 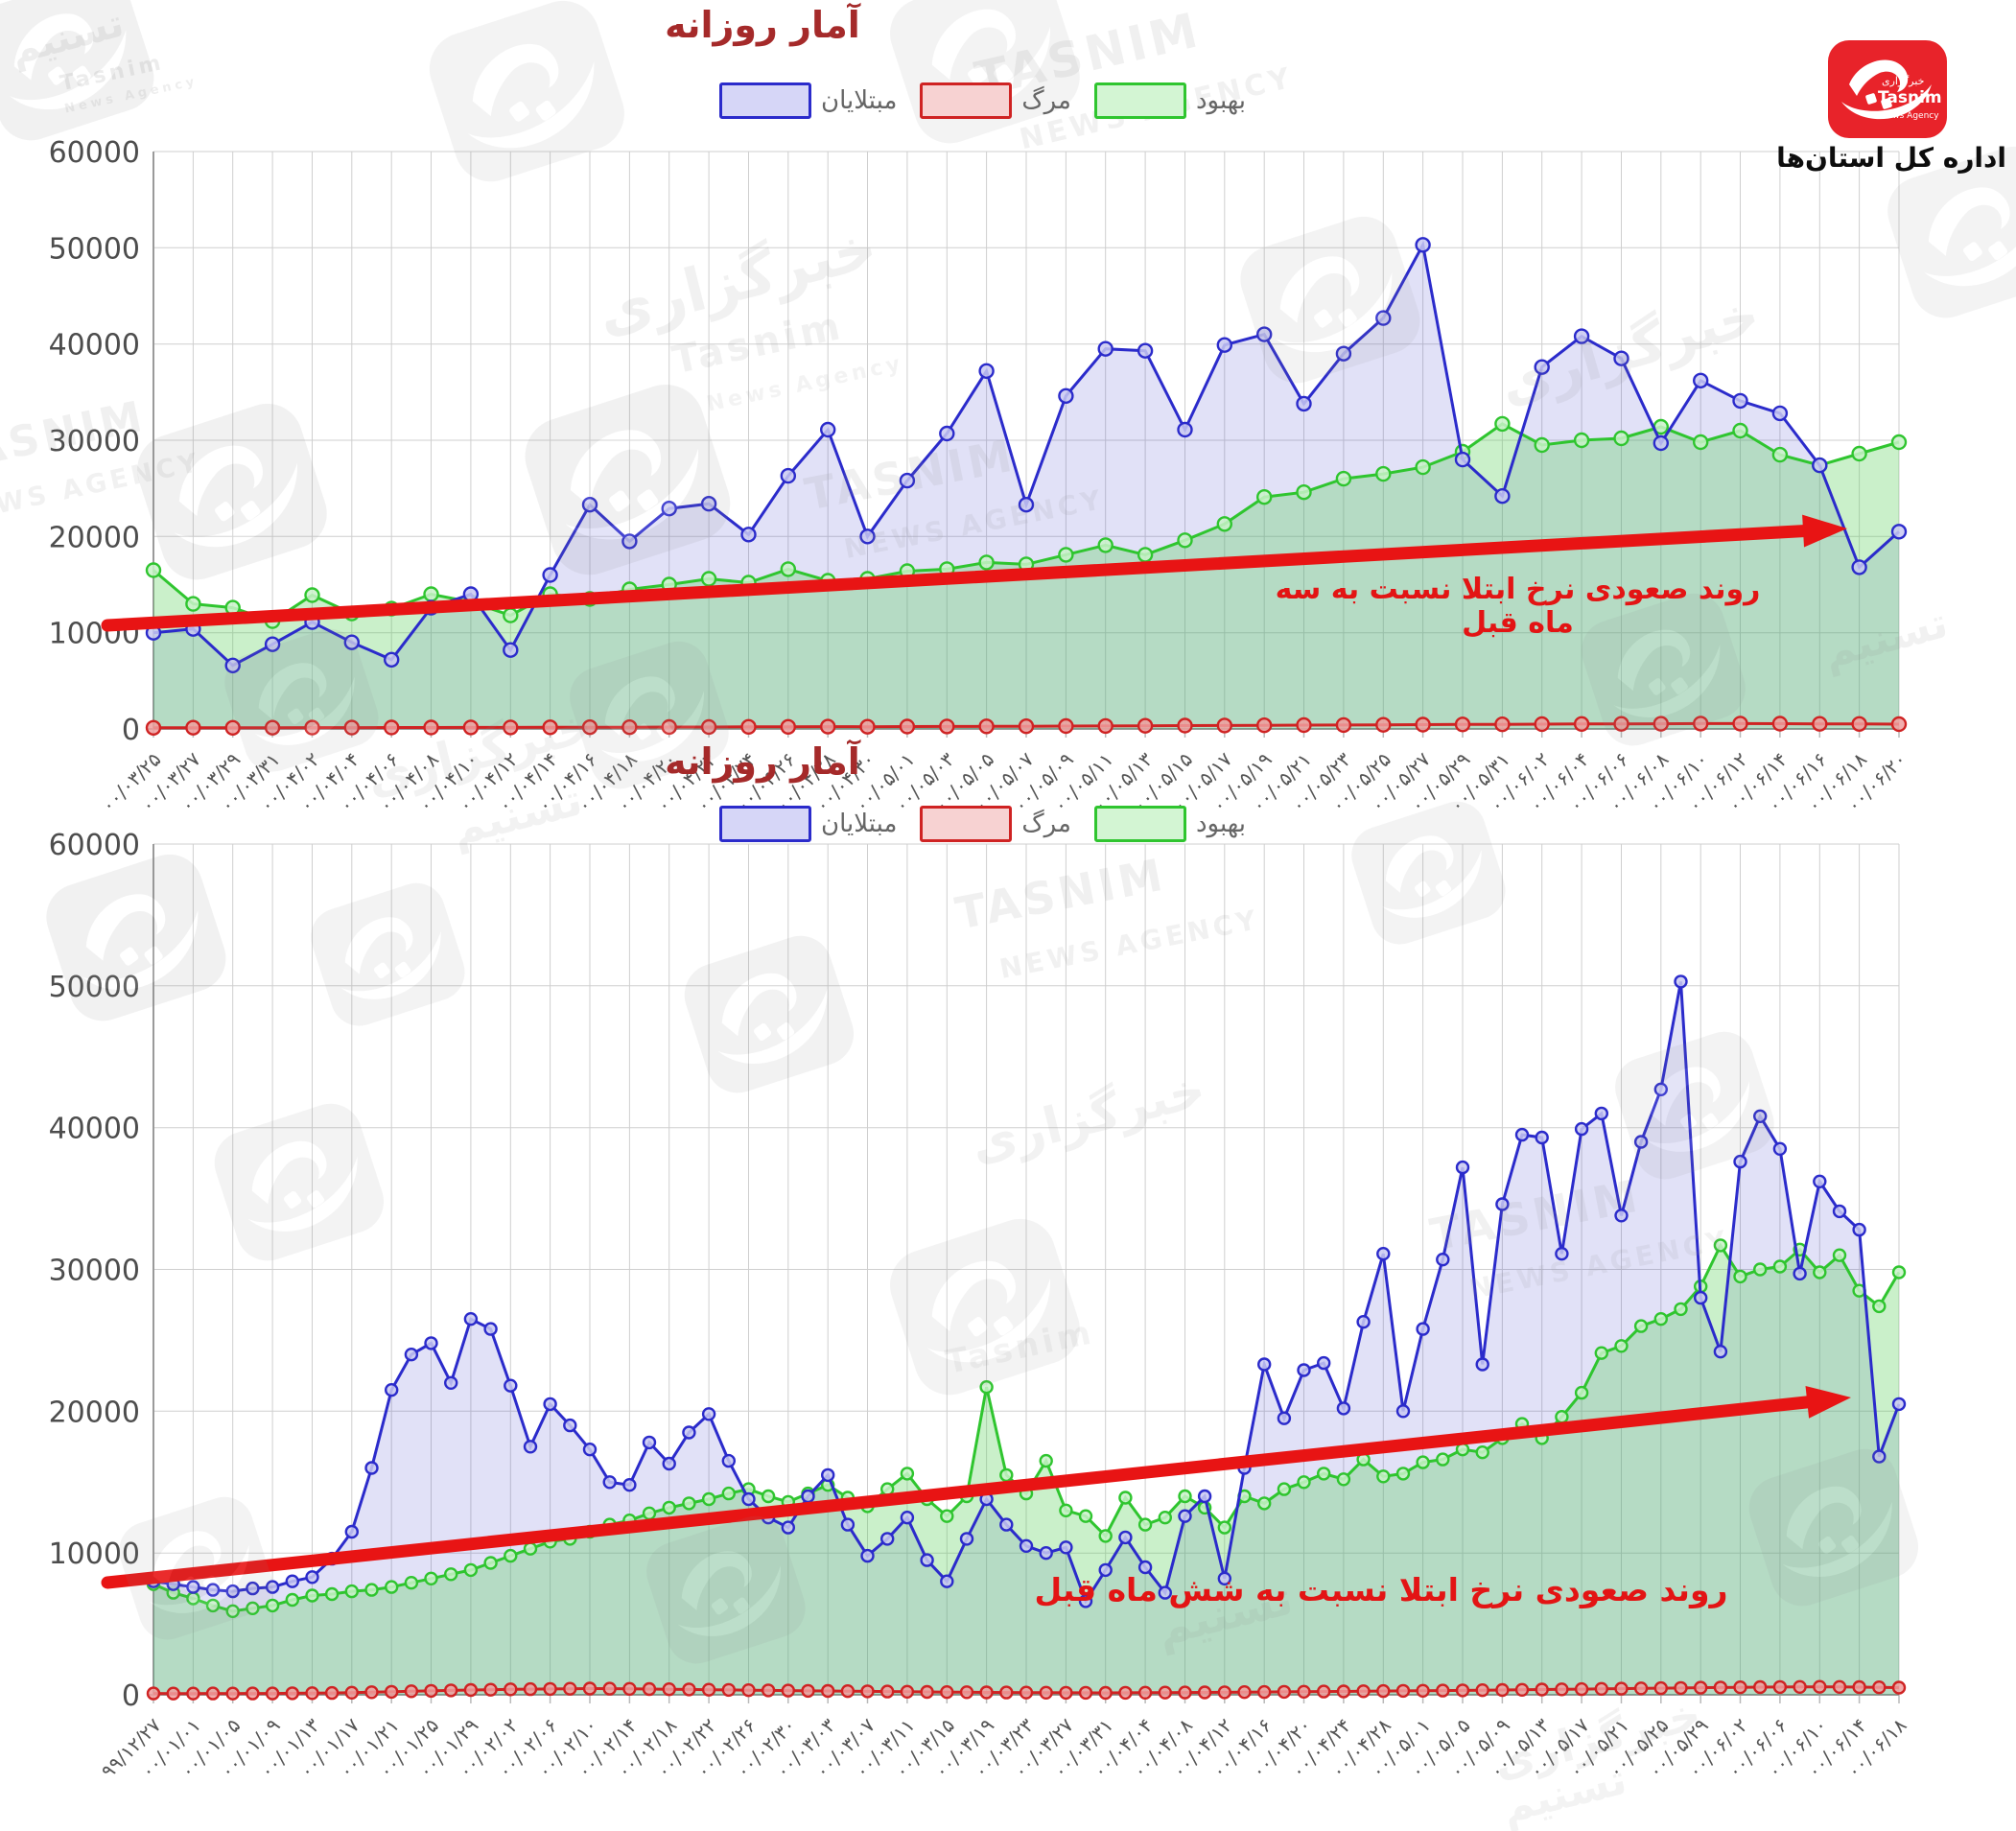 What do you see at coordinates (1381, 1589) in the screenshot?
I see `chart2-trend-annotation: روند صعودی نرخ ابتلا نسبت به شش ماه قبل` at bounding box center [1381, 1589].